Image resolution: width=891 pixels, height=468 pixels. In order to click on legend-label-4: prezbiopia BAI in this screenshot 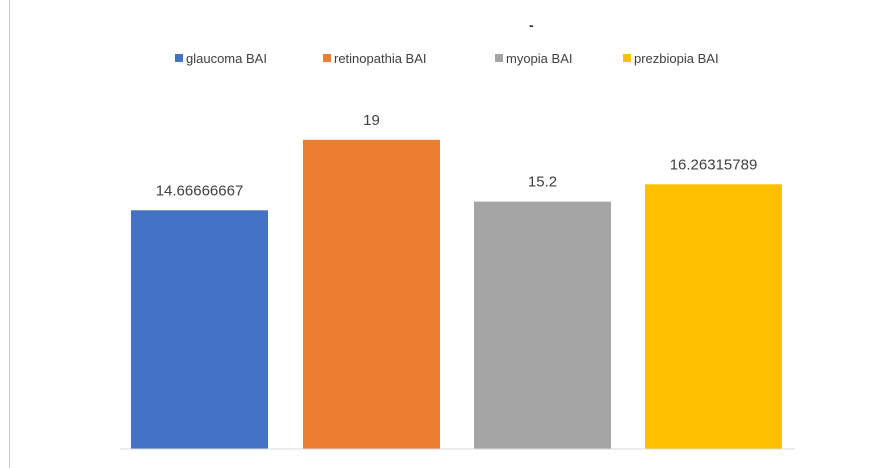, I will do `click(676, 58)`.